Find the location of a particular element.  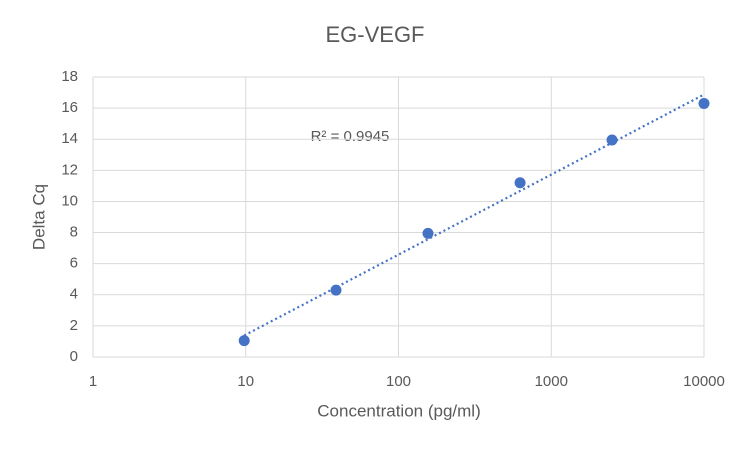

y-tick-label: 2 is located at coordinates (74, 325).